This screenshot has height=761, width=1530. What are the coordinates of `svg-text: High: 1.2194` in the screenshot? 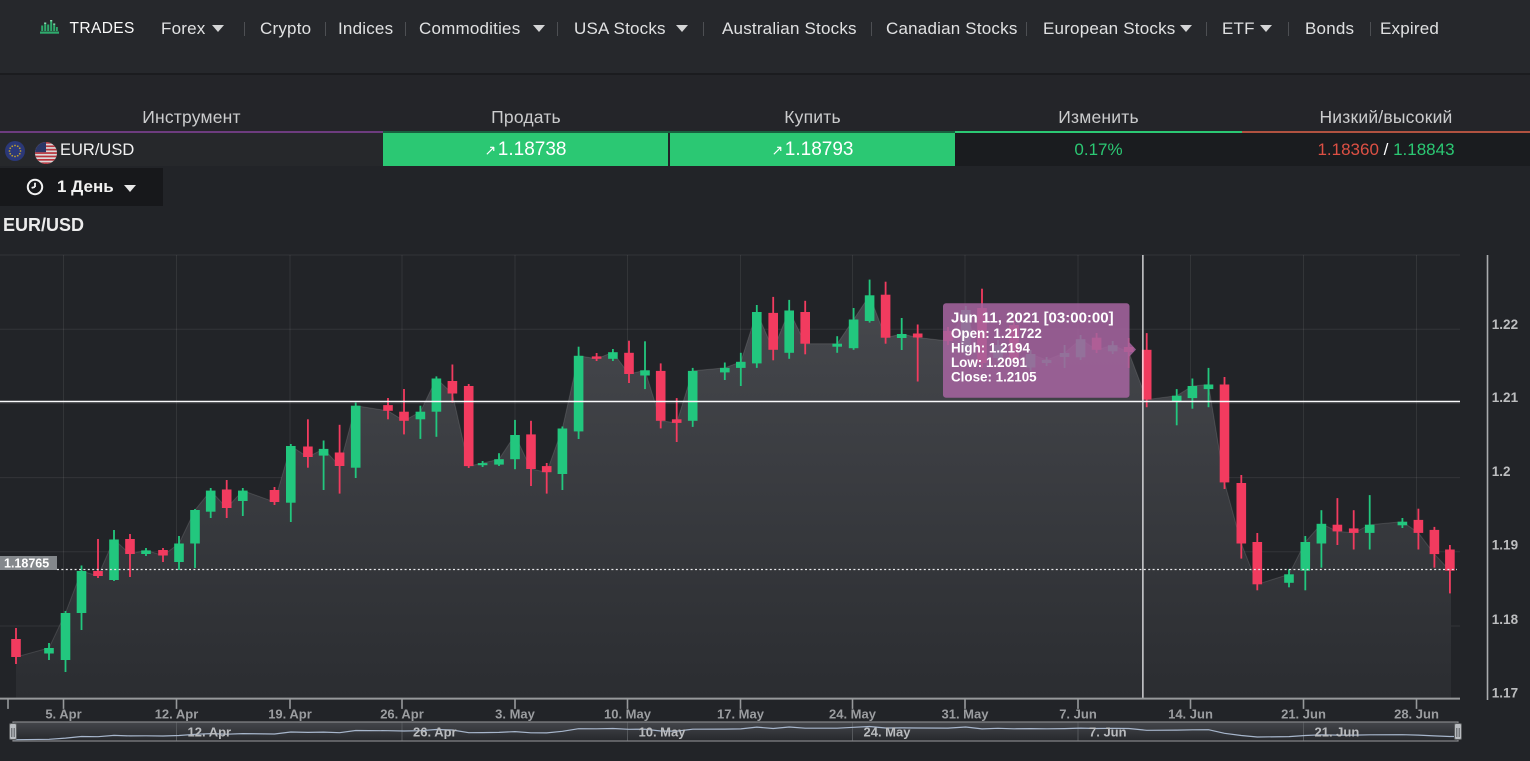 It's located at (990, 348).